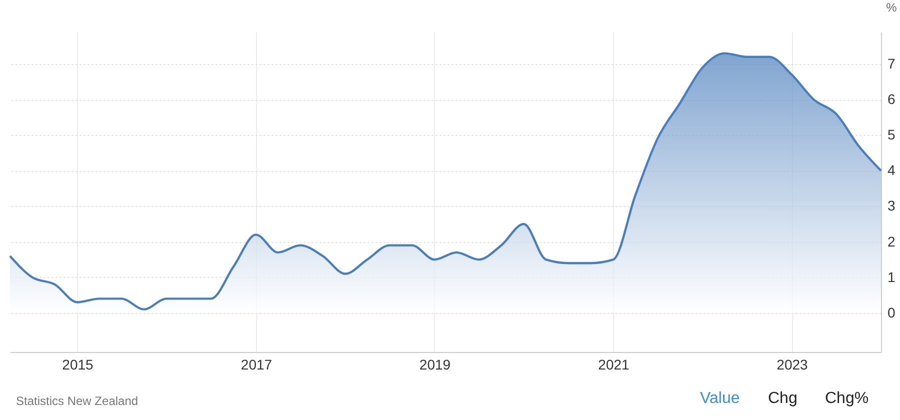  I want to click on y-tick-label: 2, so click(892, 241).